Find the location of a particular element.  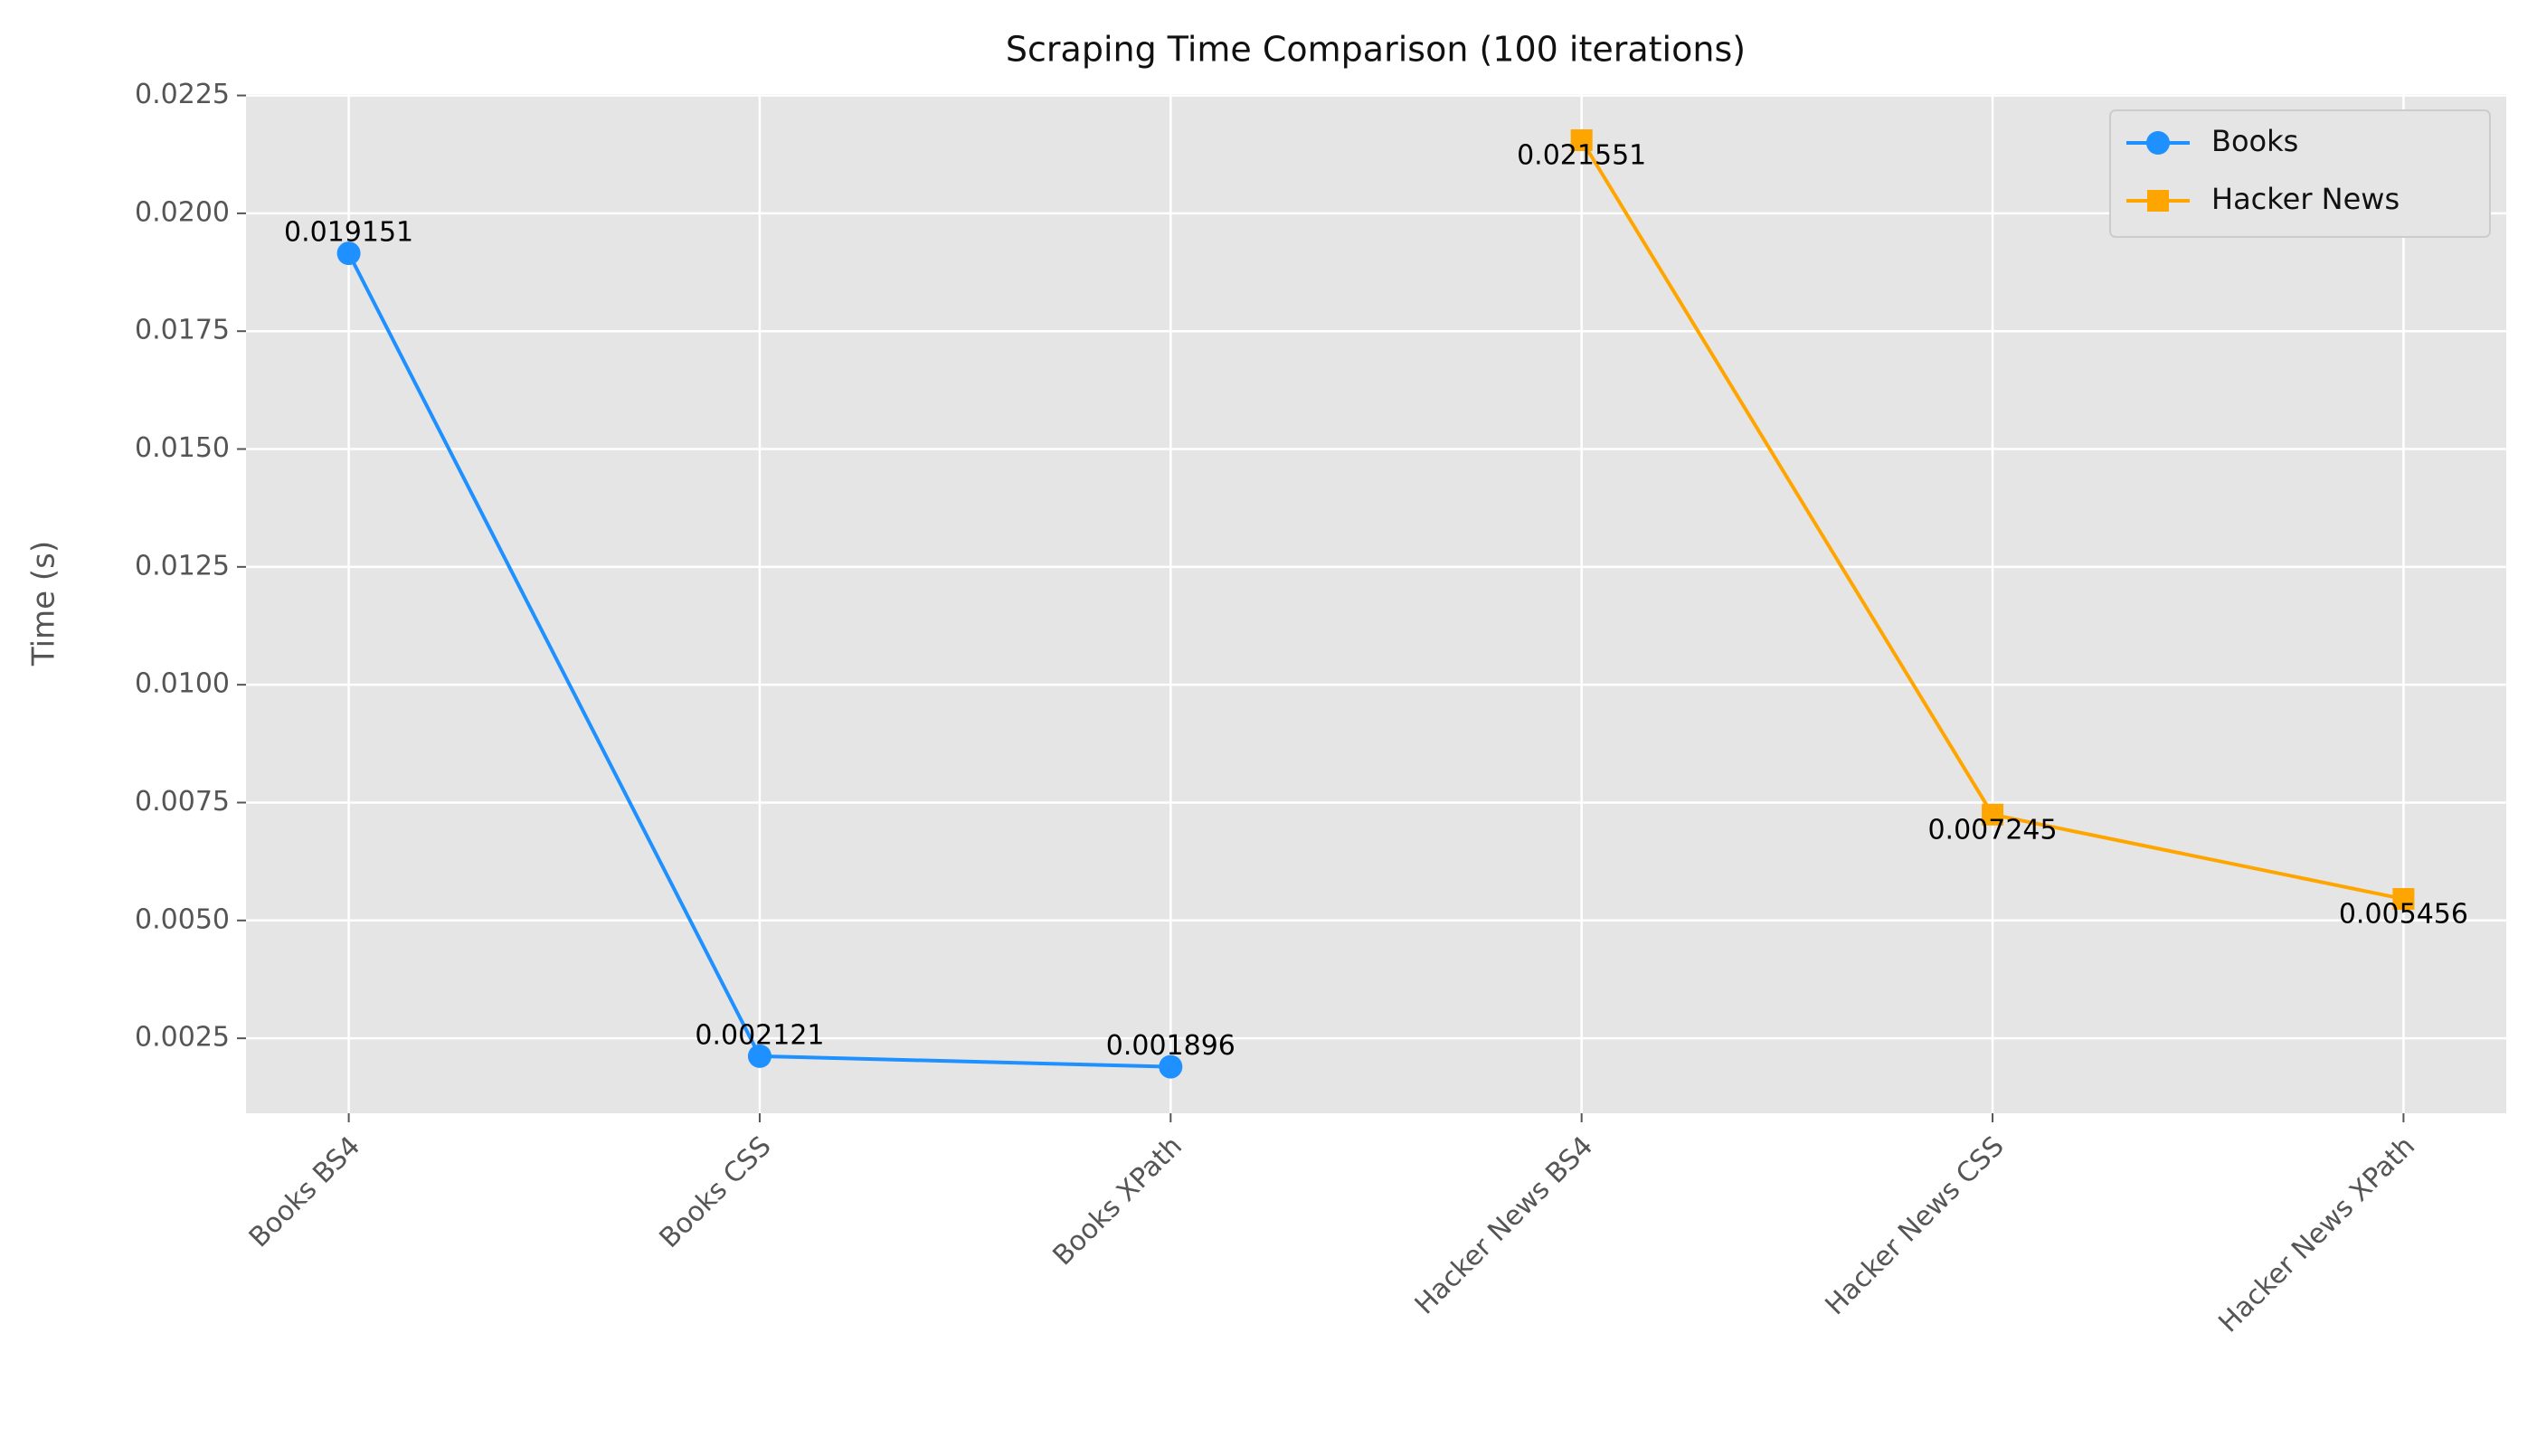

data-label: 0.001896 is located at coordinates (1170, 1046).